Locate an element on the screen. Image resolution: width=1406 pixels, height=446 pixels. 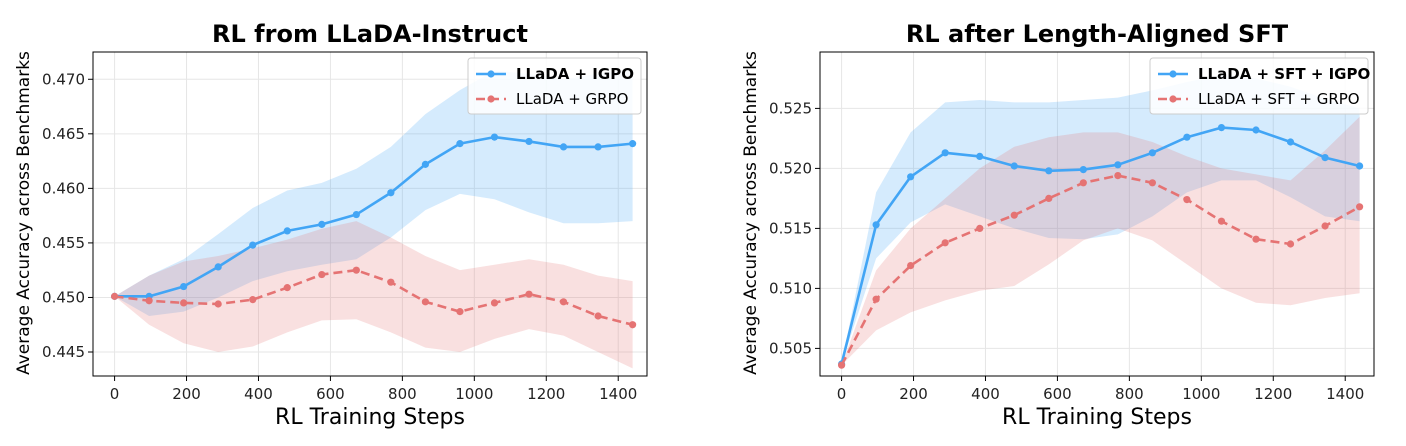
legend-box is located at coordinates (554, 86).